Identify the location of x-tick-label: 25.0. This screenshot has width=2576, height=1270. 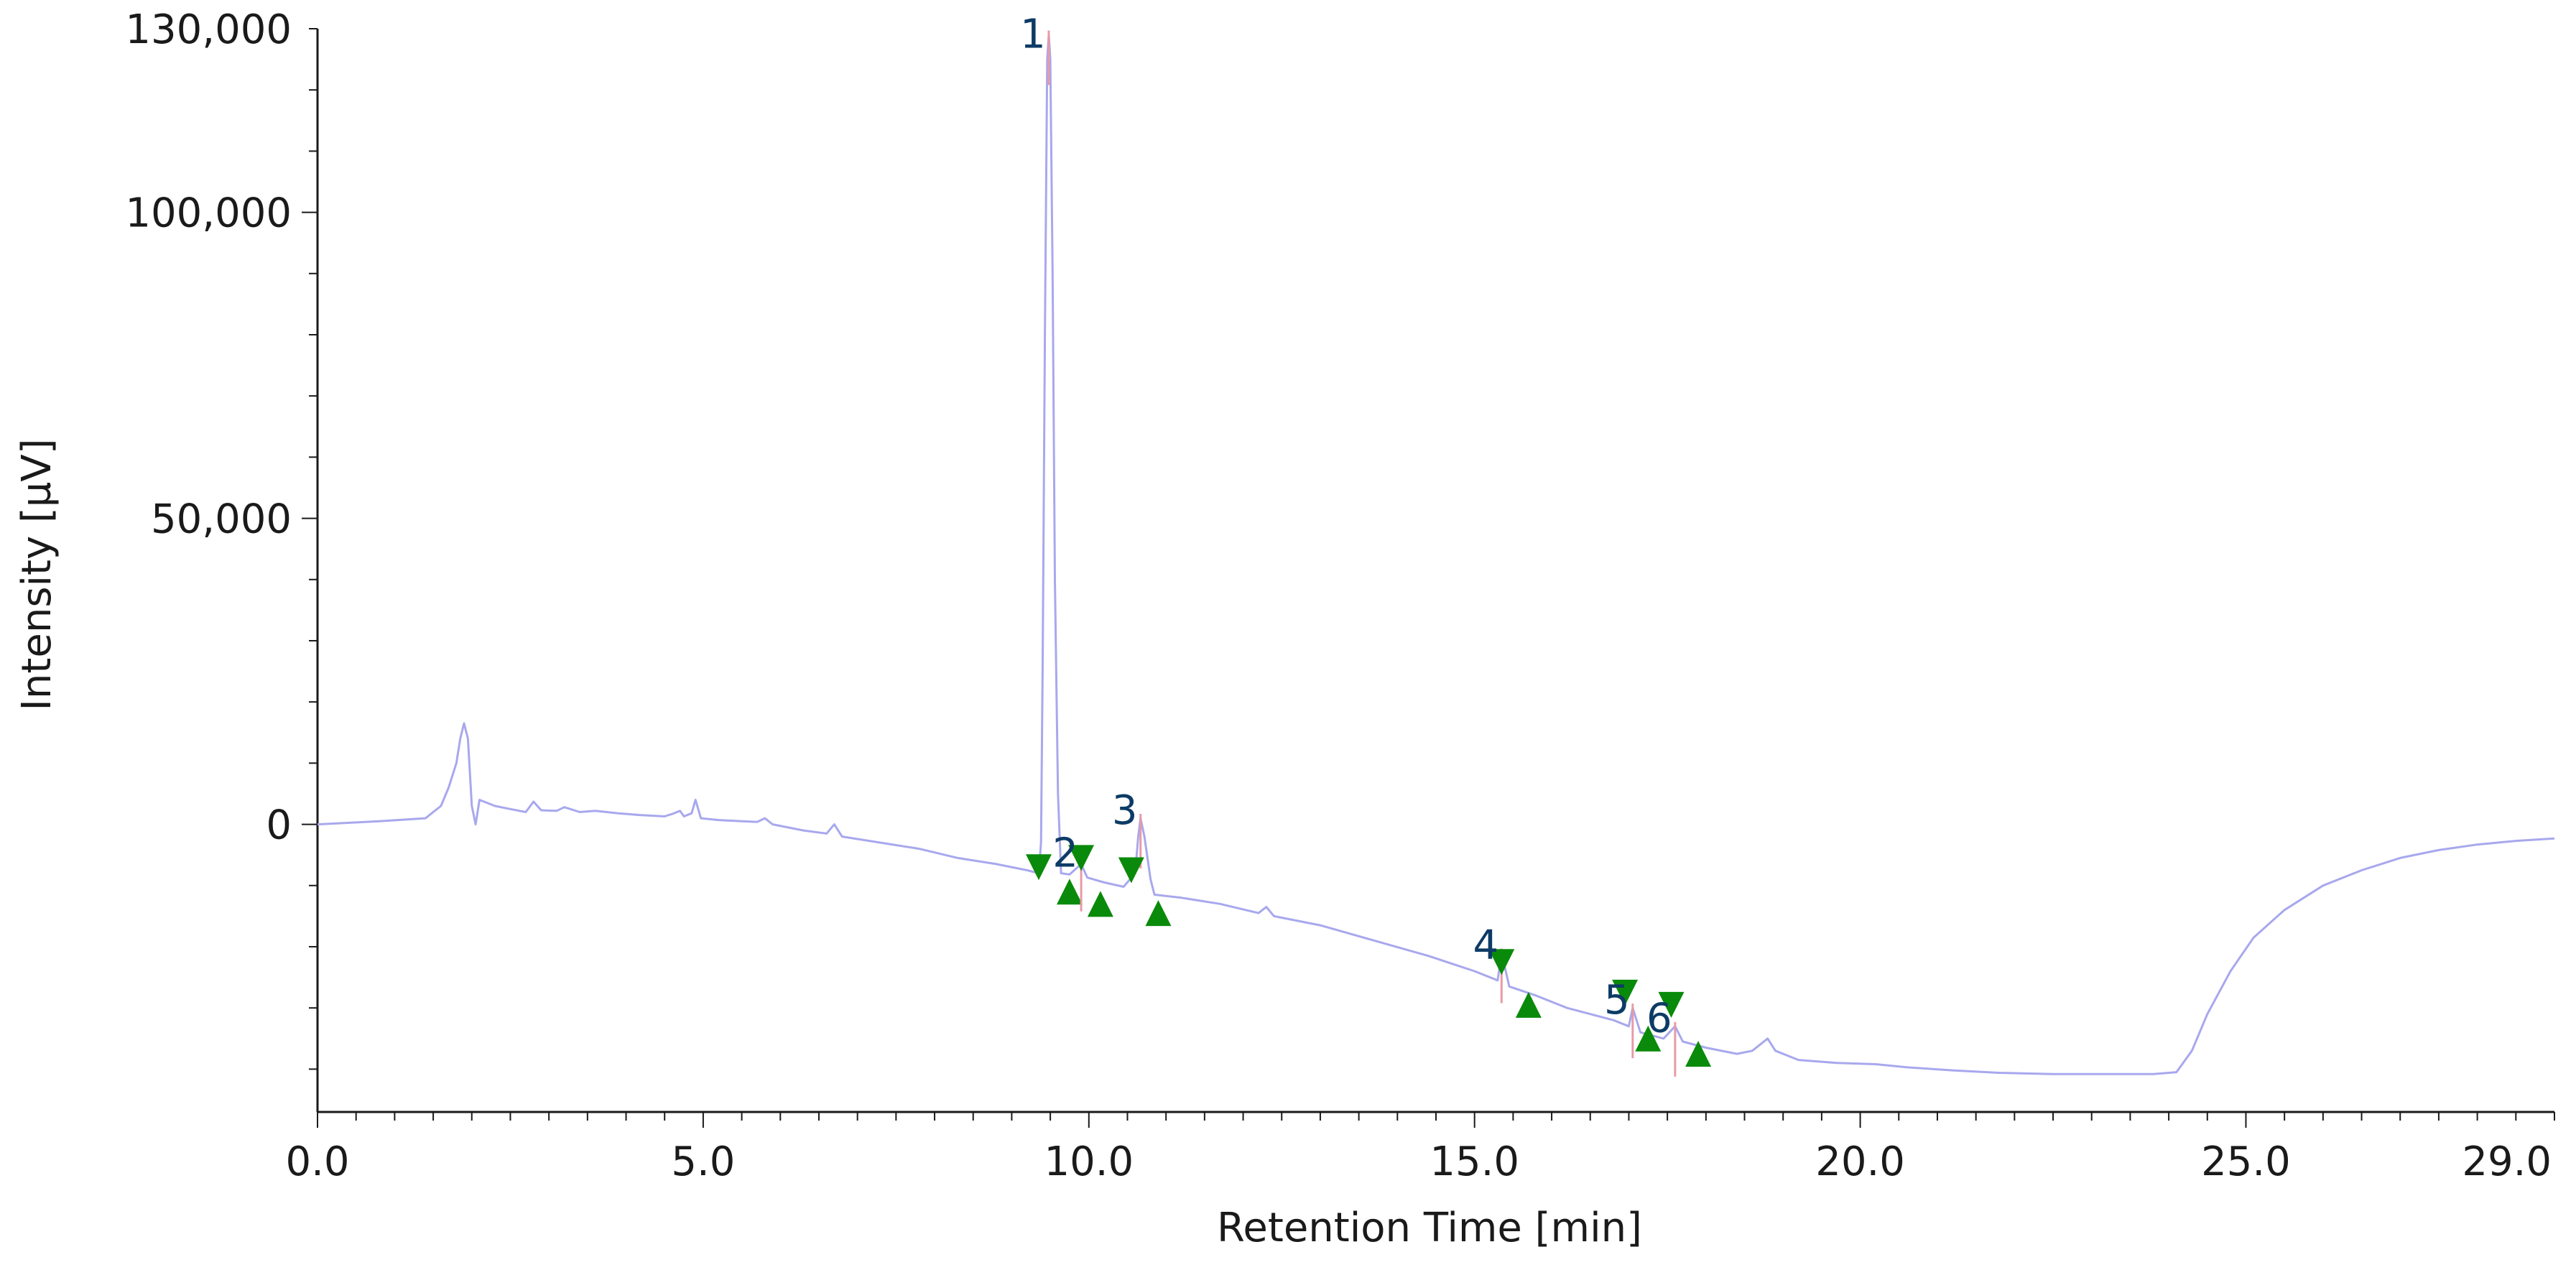
(2246, 1162).